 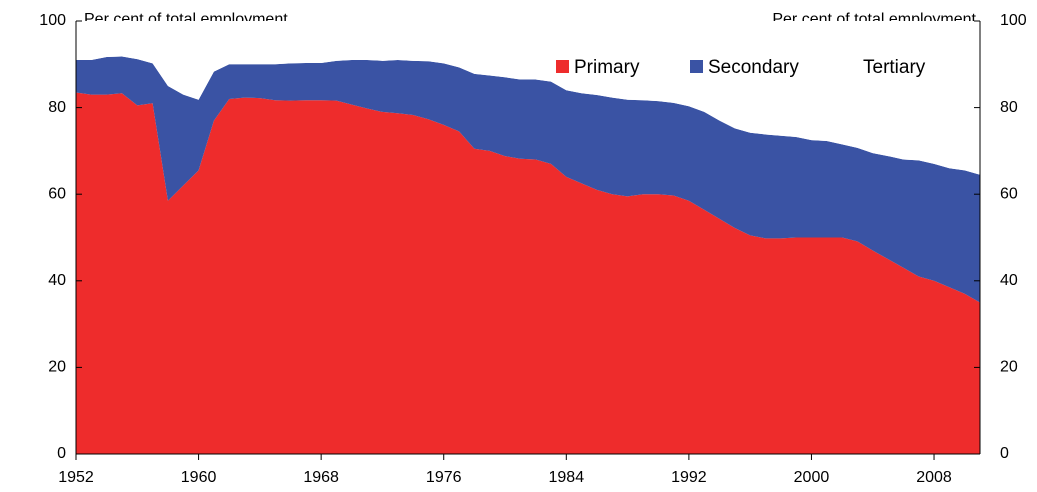 What do you see at coordinates (444, 477) in the screenshot?
I see `x-tick-label: 1976` at bounding box center [444, 477].